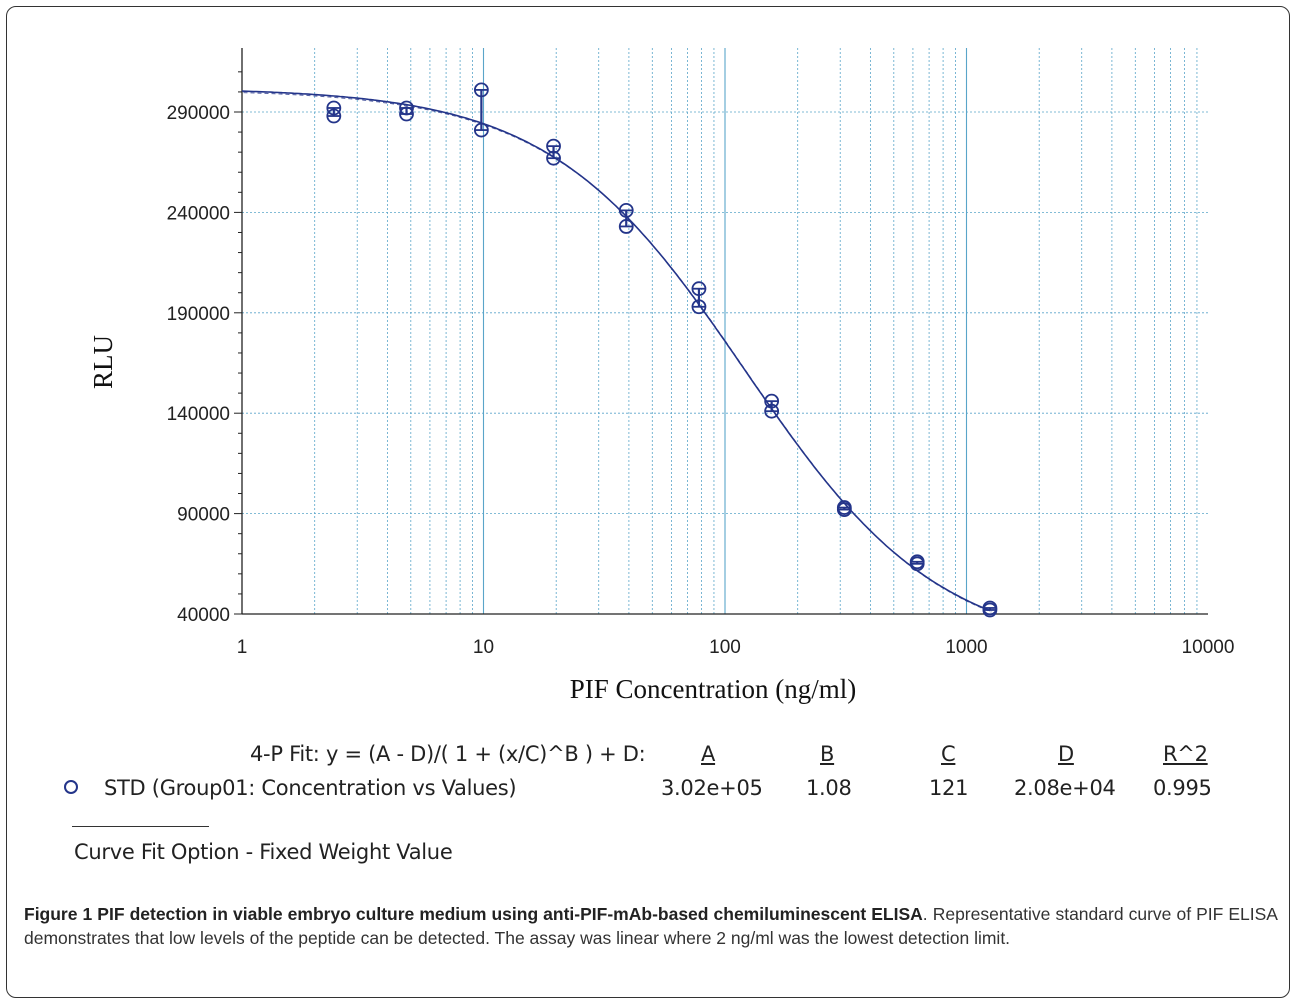  What do you see at coordinates (198, 414) in the screenshot?
I see `y-tick-label: 140000` at bounding box center [198, 414].